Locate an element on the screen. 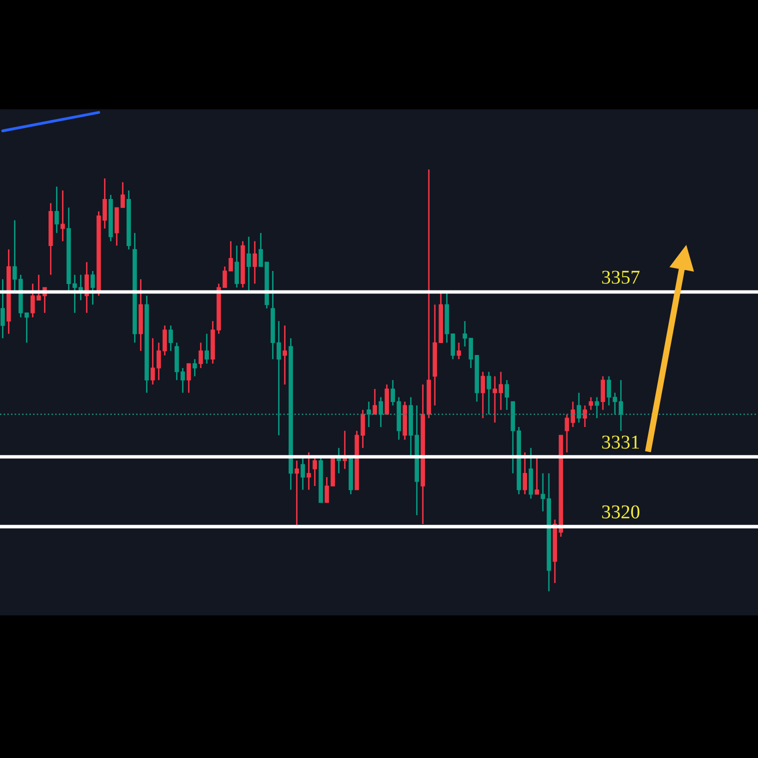  ref-line-label: 3331 is located at coordinates (620, 442).